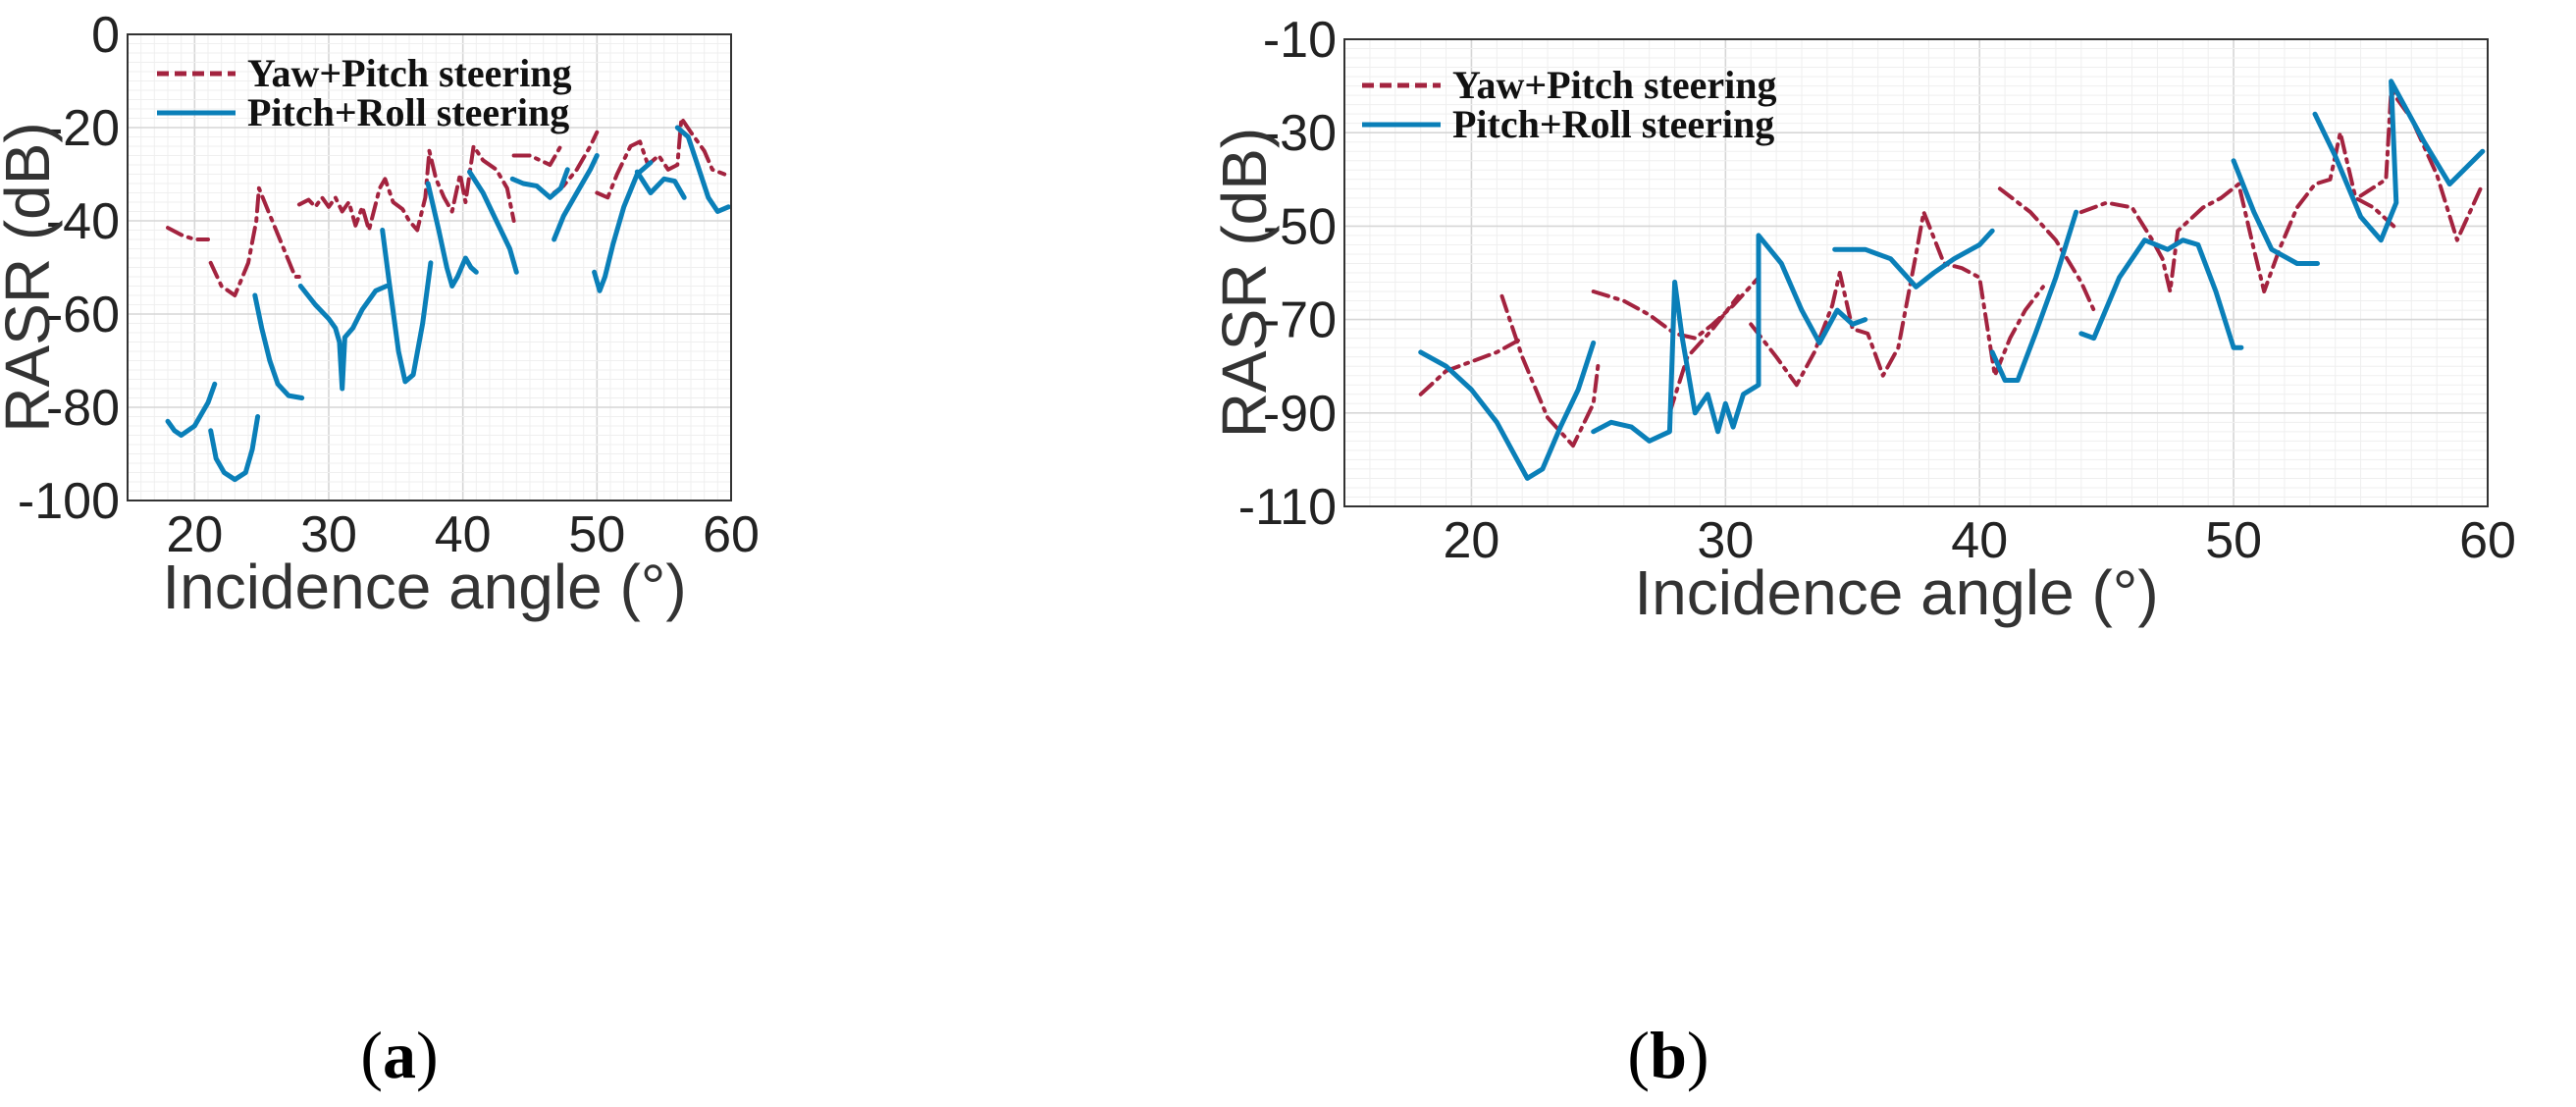  I want to click on legend-a: Yaw+Pitch steering Pitch+Roll steering, so click(364, 93).